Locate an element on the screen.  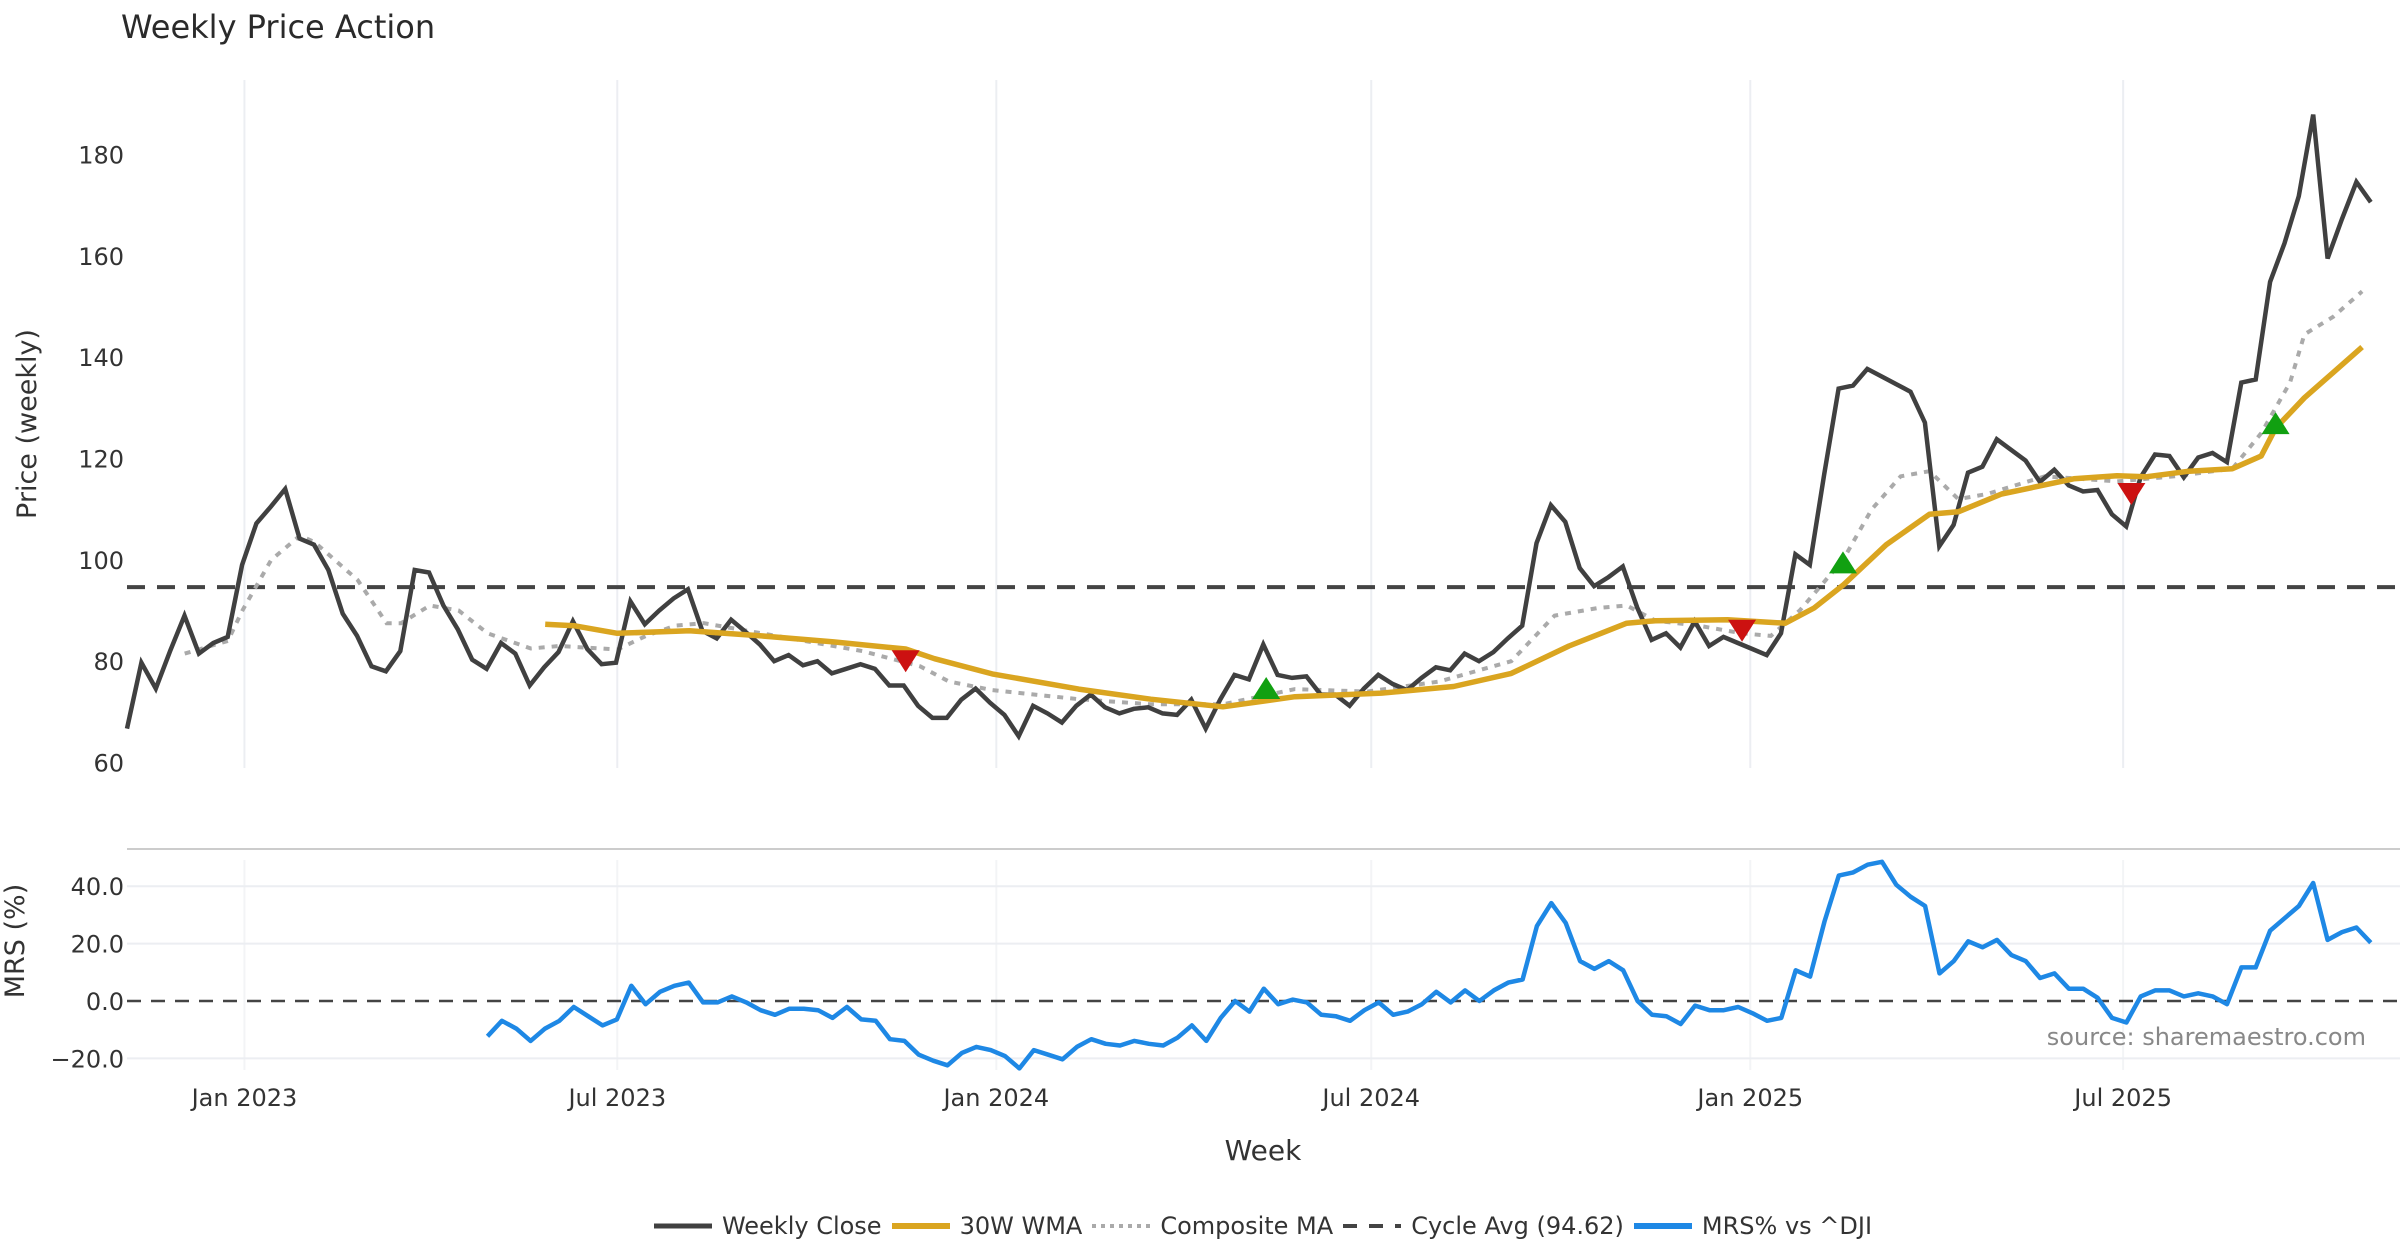
price-y-tick-label: 60 is located at coordinates (108, 764).